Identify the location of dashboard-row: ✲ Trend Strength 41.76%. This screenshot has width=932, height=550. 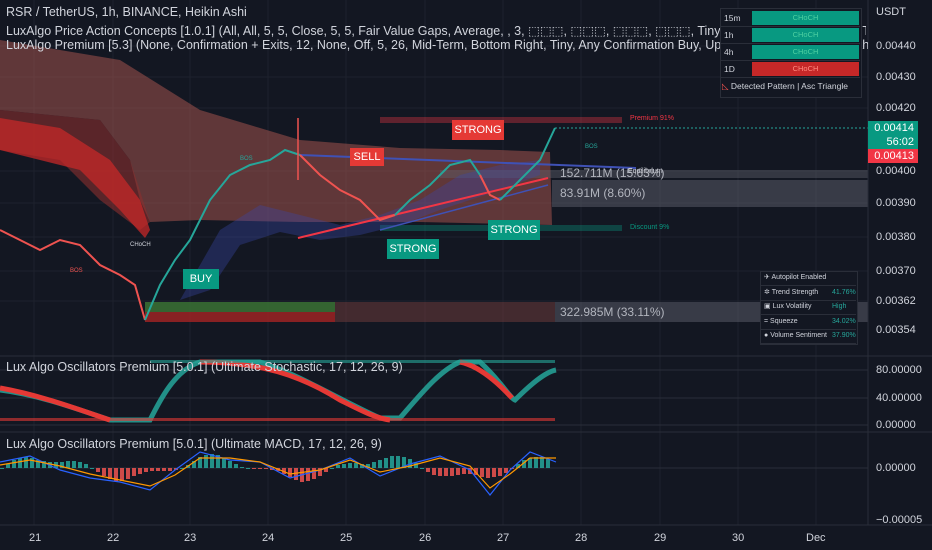
(808, 293).